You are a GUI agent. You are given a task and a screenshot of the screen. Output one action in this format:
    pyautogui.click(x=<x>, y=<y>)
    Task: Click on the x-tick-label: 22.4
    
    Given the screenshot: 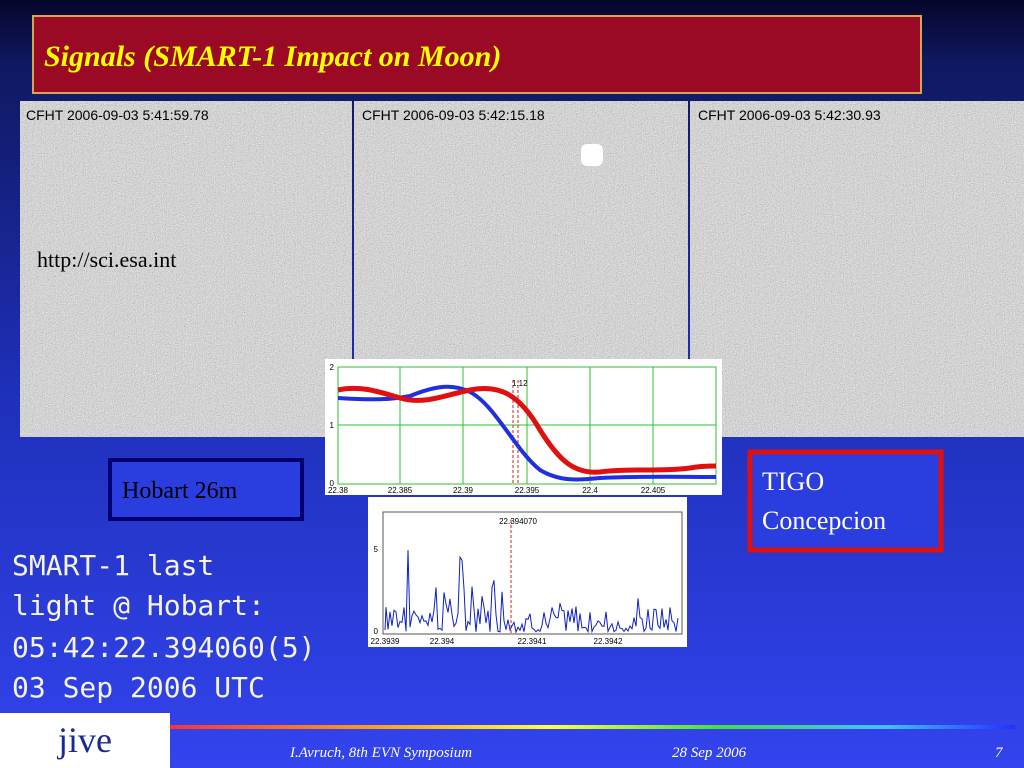 What is the action you would take?
    pyautogui.click(x=590, y=490)
    